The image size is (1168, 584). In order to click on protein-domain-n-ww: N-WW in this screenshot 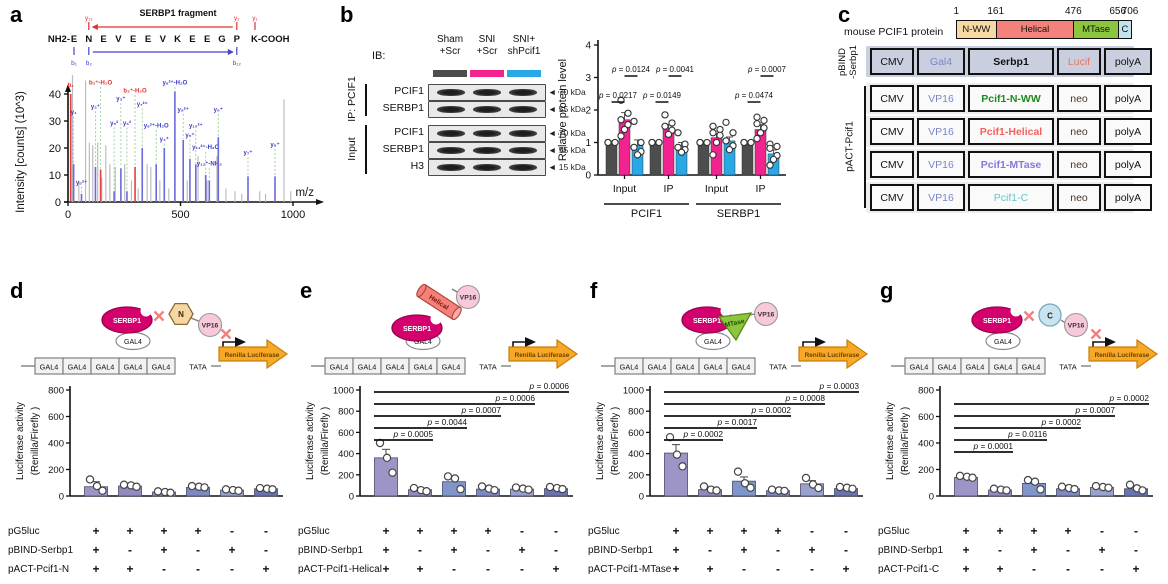, I will do `click(977, 29)`.